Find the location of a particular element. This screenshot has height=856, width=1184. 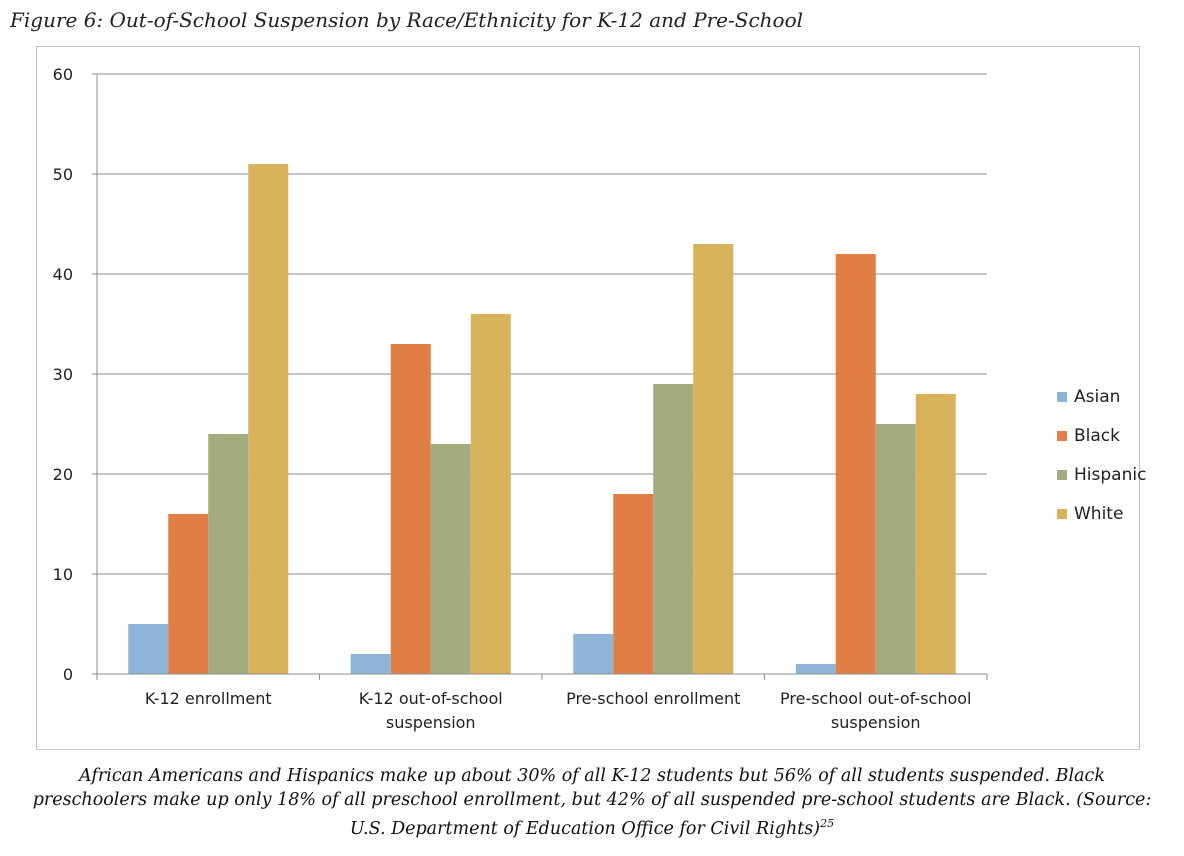

x-category-label: Pre-school enrollment is located at coordinates (653, 698).